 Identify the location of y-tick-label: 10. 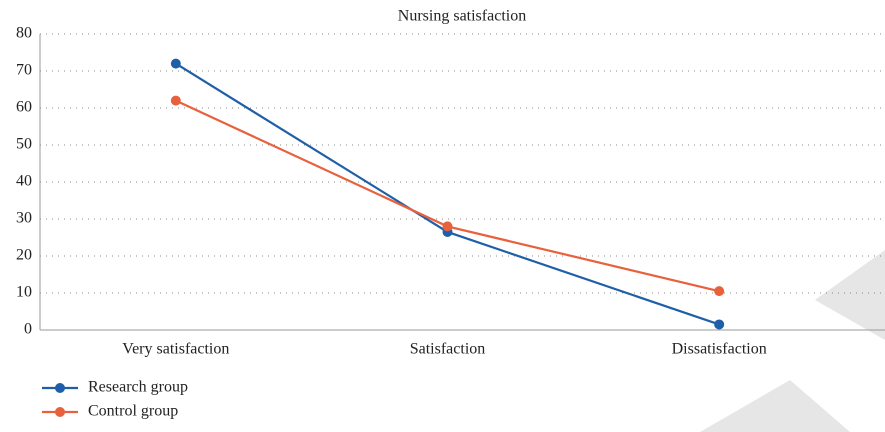
(24, 292).